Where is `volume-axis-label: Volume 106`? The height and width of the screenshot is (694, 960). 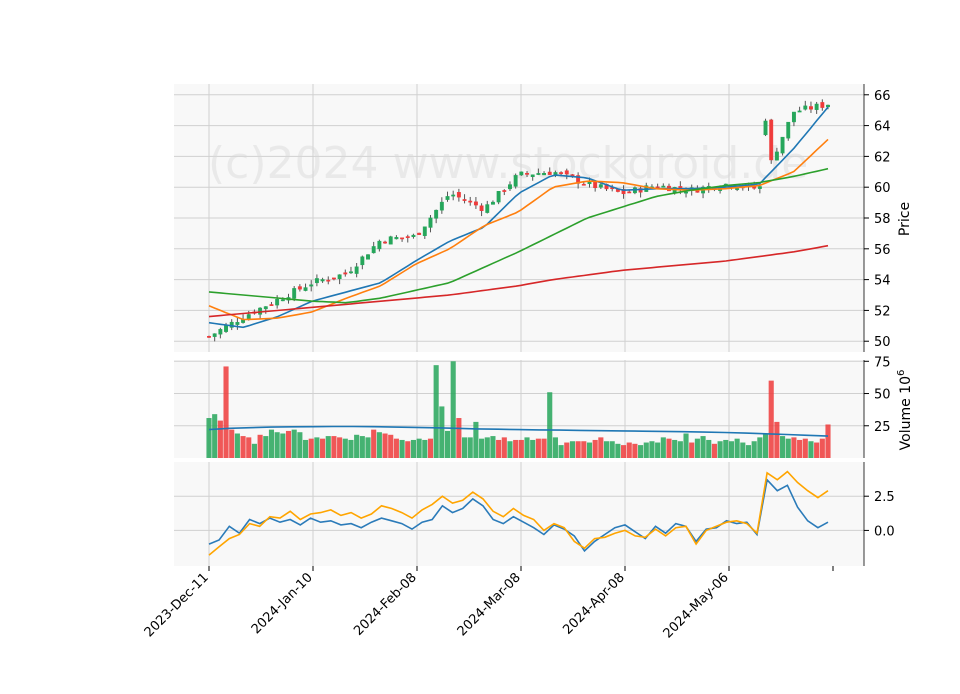 volume-axis-label: Volume 106 is located at coordinates (905, 410).